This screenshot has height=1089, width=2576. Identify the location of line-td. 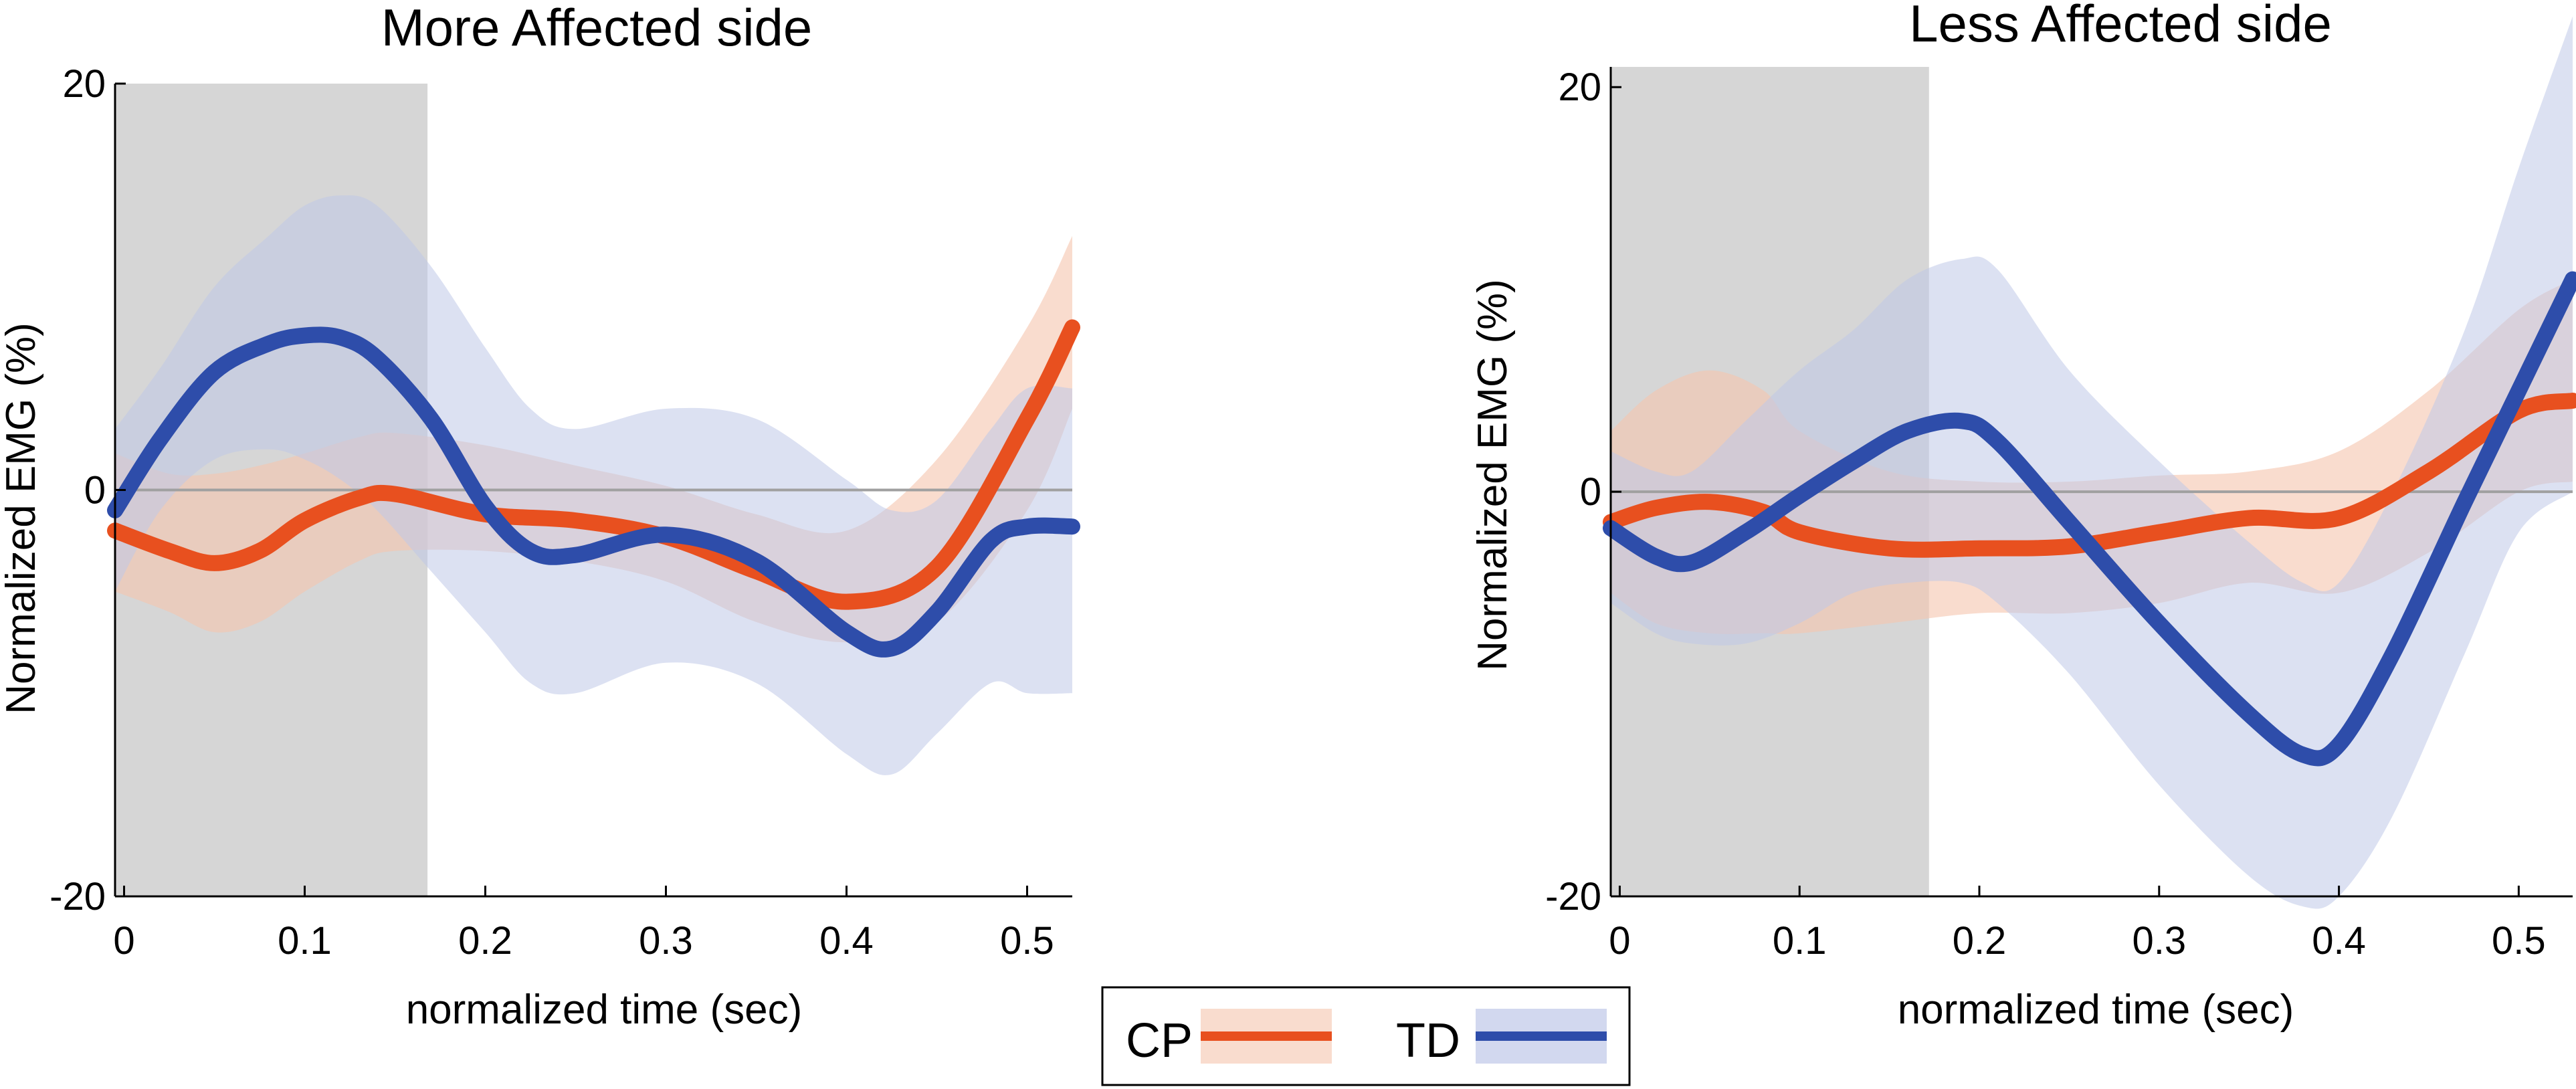
(593, 492).